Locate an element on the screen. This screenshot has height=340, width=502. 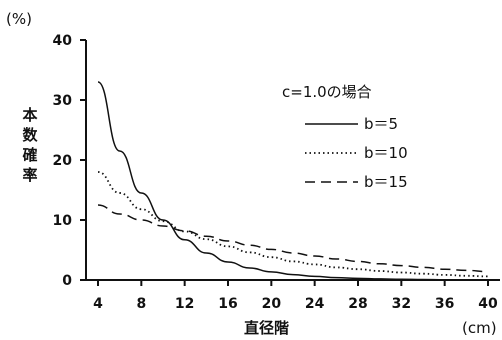
legend-label-1: b＝5 is located at coordinates (381, 124).